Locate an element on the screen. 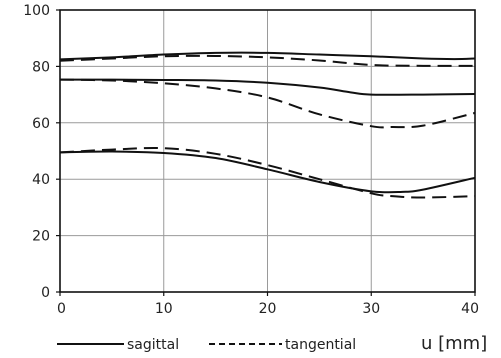 The height and width of the screenshot is (358, 501). series-line-4-dashed is located at coordinates (267, 103).